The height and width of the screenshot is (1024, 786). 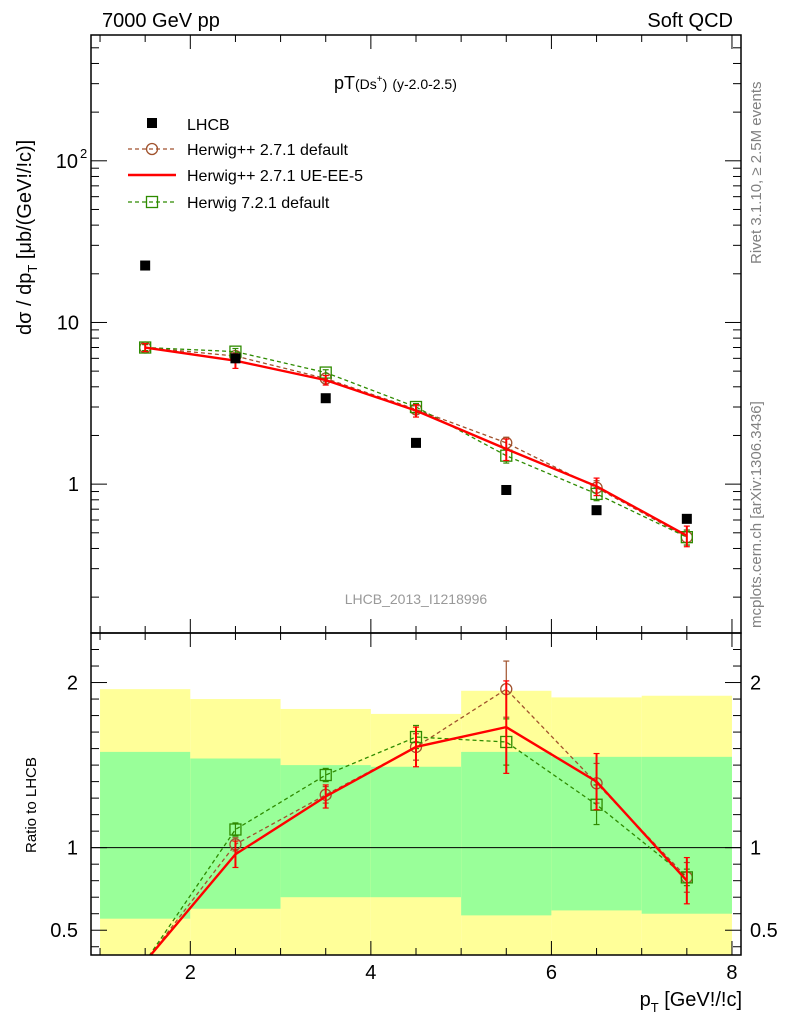 What do you see at coordinates (366, 84) in the screenshot?
I see `title-paren: (Ds` at bounding box center [366, 84].